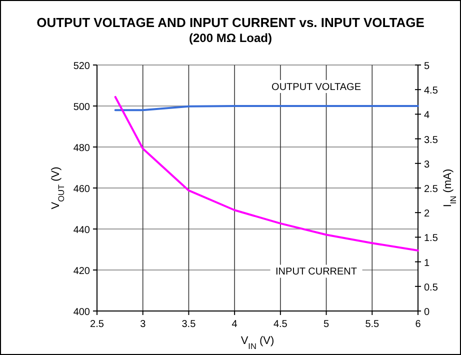  What do you see at coordinates (427, 116) in the screenshot?
I see `y2-tick-label: 4` at bounding box center [427, 116].